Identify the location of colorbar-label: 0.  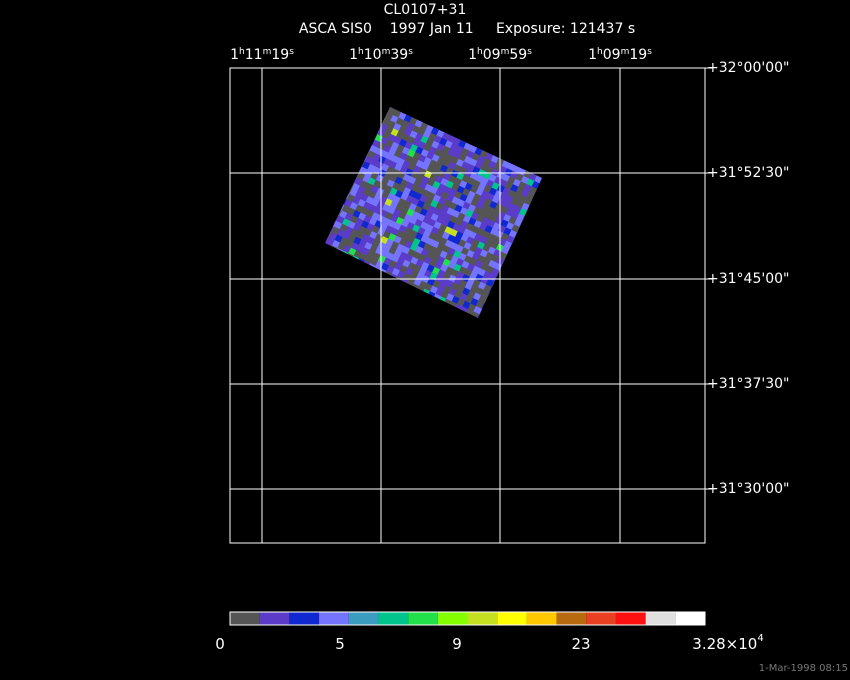
(220, 644).